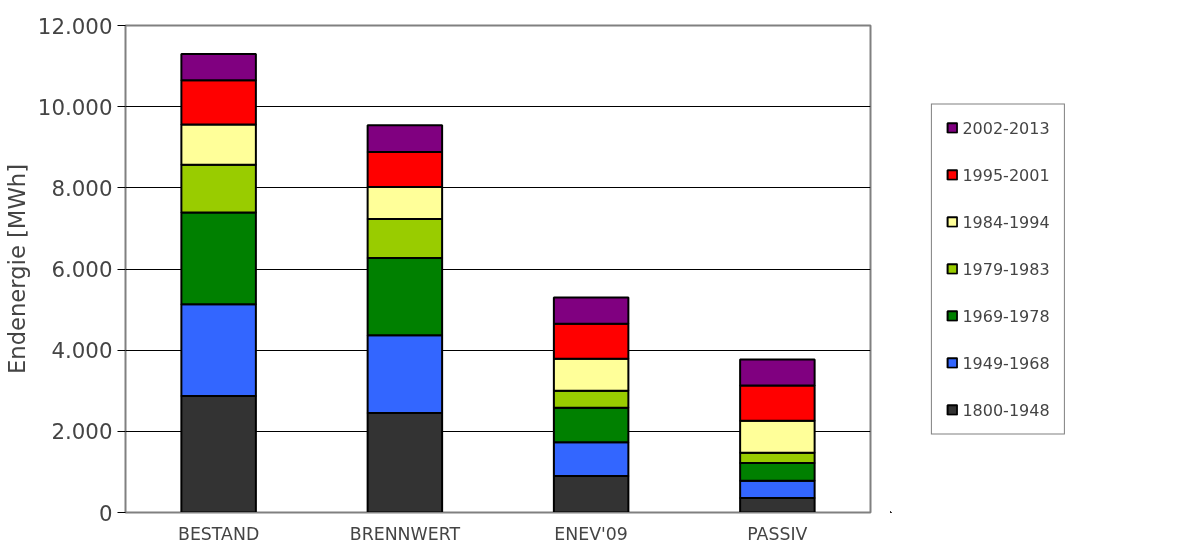 Image resolution: width=1188 pixels, height=558 pixels. Describe the element at coordinates (591, 533) in the screenshot. I see `x-tick-label: ENEV'09` at that location.